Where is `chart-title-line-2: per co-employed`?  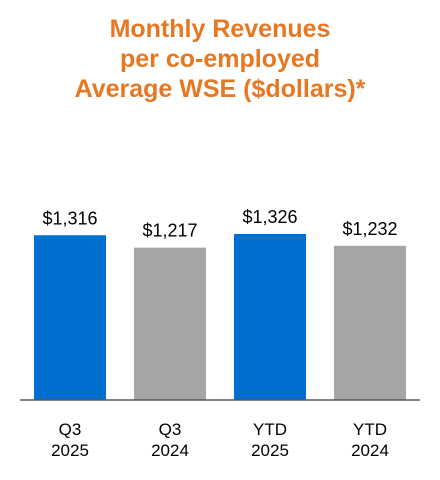
chart-title-line-2: per co-employed is located at coordinates (220, 59).